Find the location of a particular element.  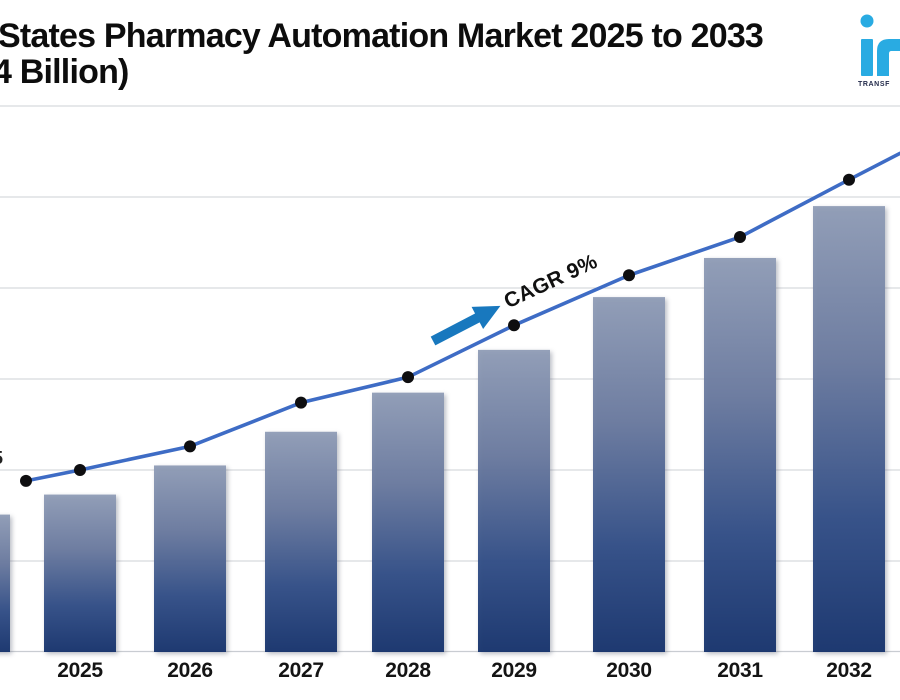

logo-mark is located at coordinates (880, 45).